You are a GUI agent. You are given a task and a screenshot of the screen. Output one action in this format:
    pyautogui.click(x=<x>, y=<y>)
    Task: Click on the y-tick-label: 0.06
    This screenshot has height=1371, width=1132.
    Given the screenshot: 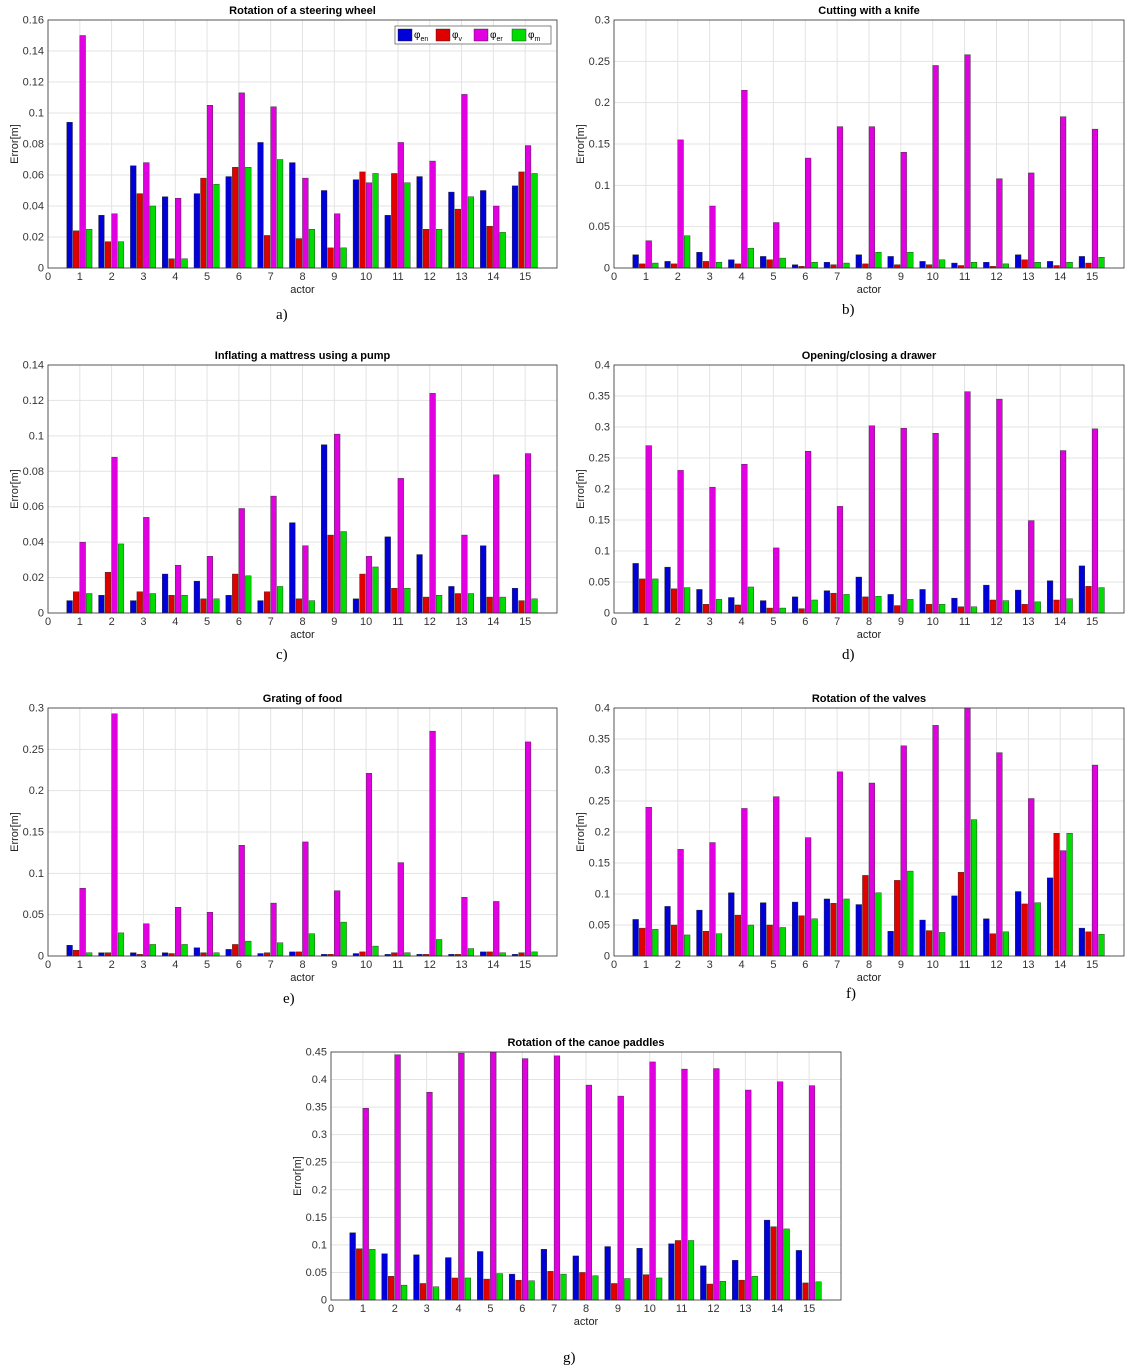 What is the action you would take?
    pyautogui.click(x=33, y=176)
    